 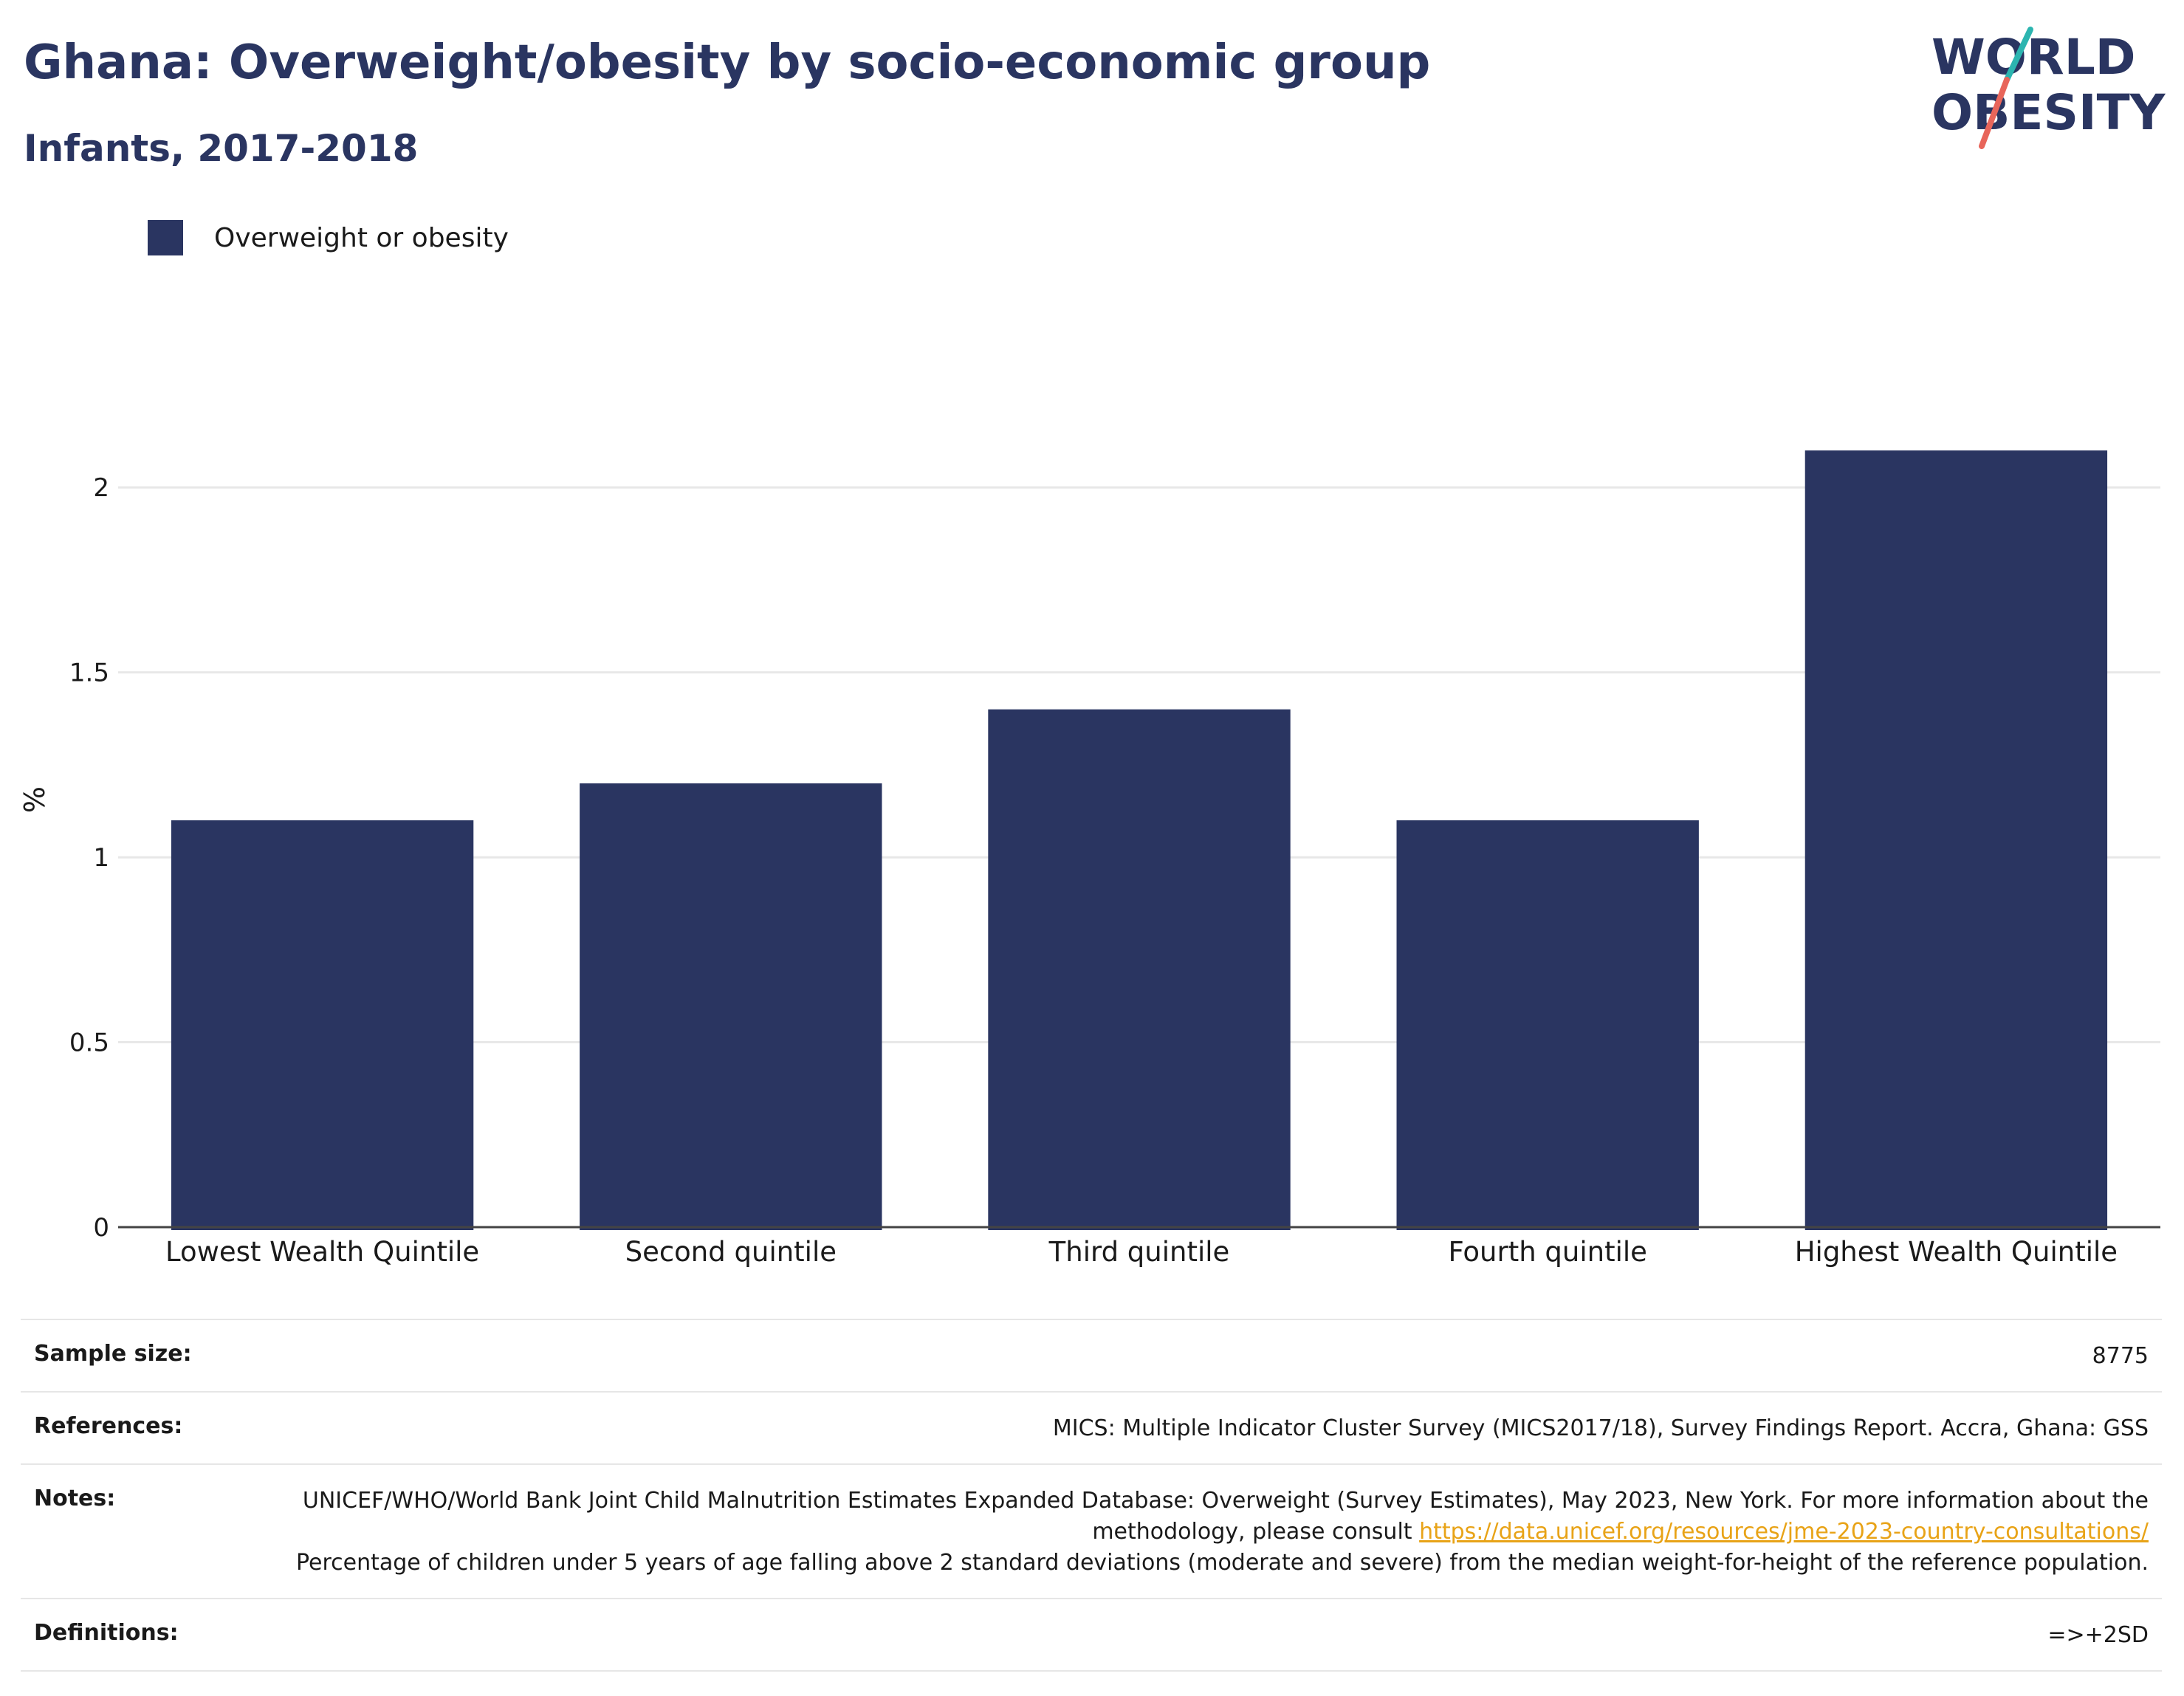 I want to click on logo-line-2: OBESITY, so click(x=2049, y=113).